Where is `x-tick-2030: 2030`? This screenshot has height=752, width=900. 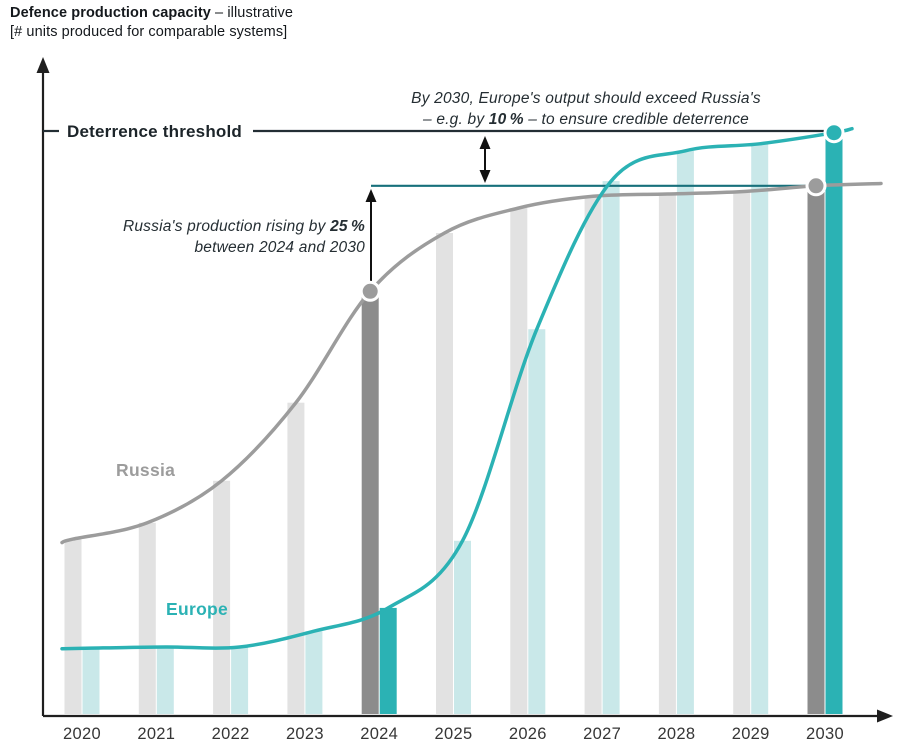
x-tick-2030: 2030 is located at coordinates (825, 734).